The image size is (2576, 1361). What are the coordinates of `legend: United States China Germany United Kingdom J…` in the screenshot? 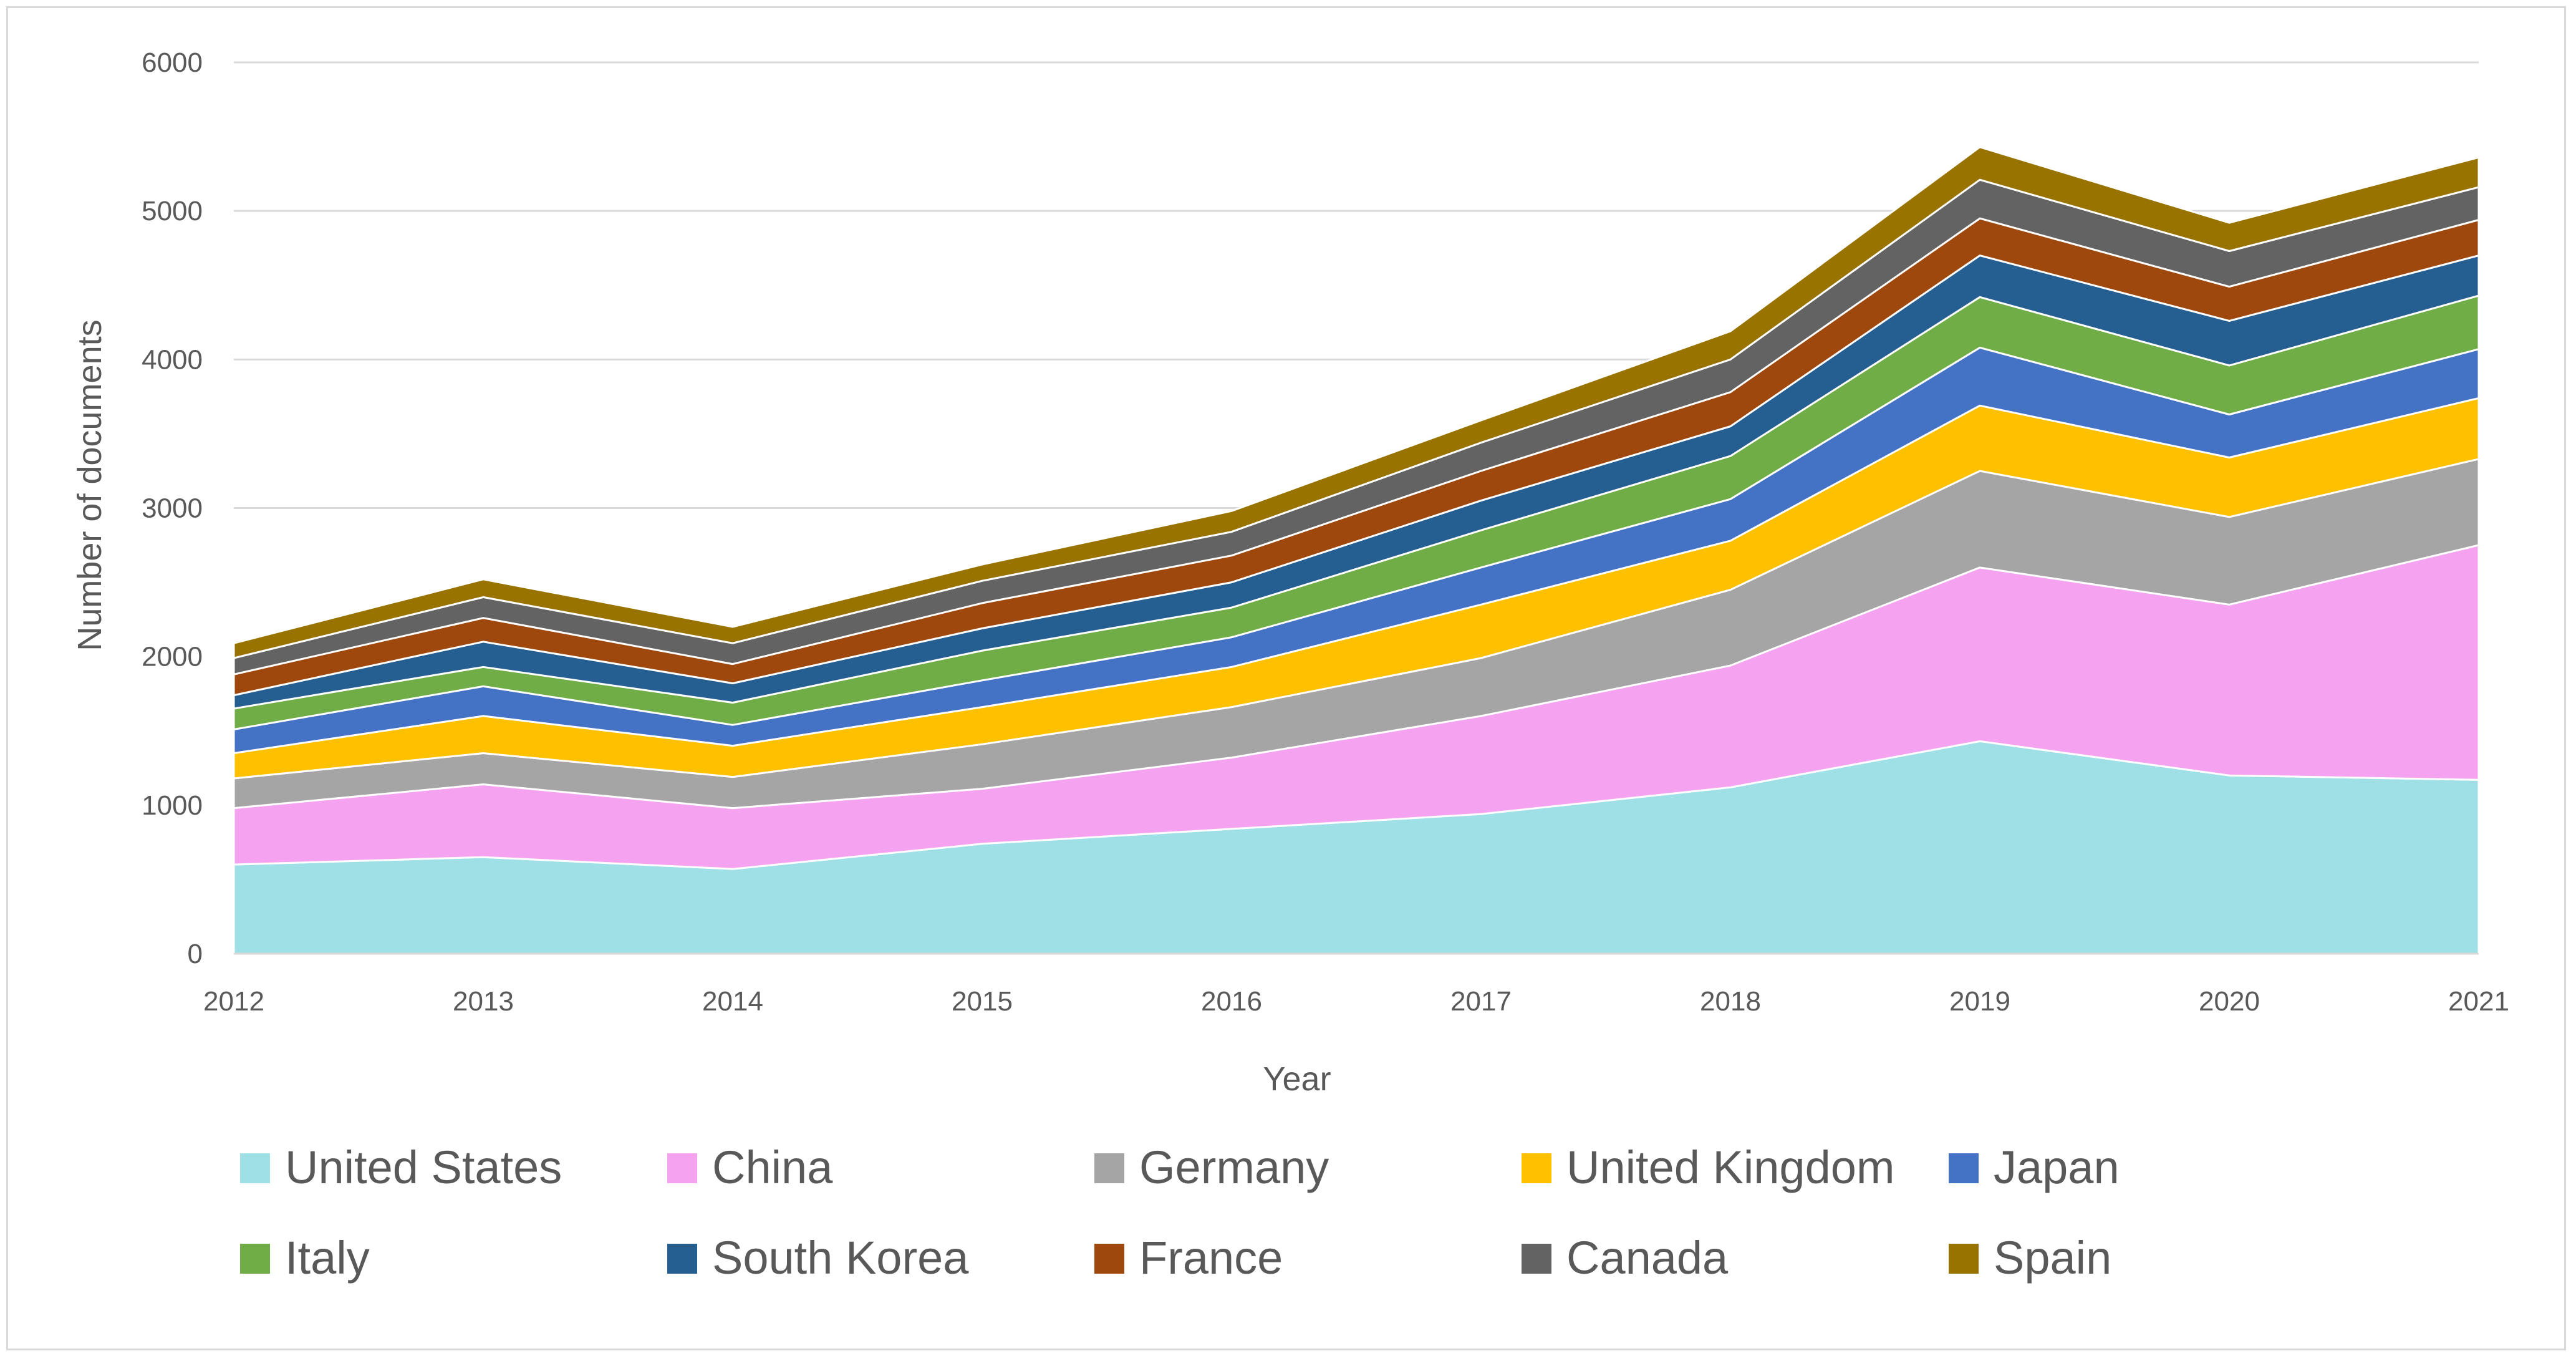 It's located at (1180, 1212).